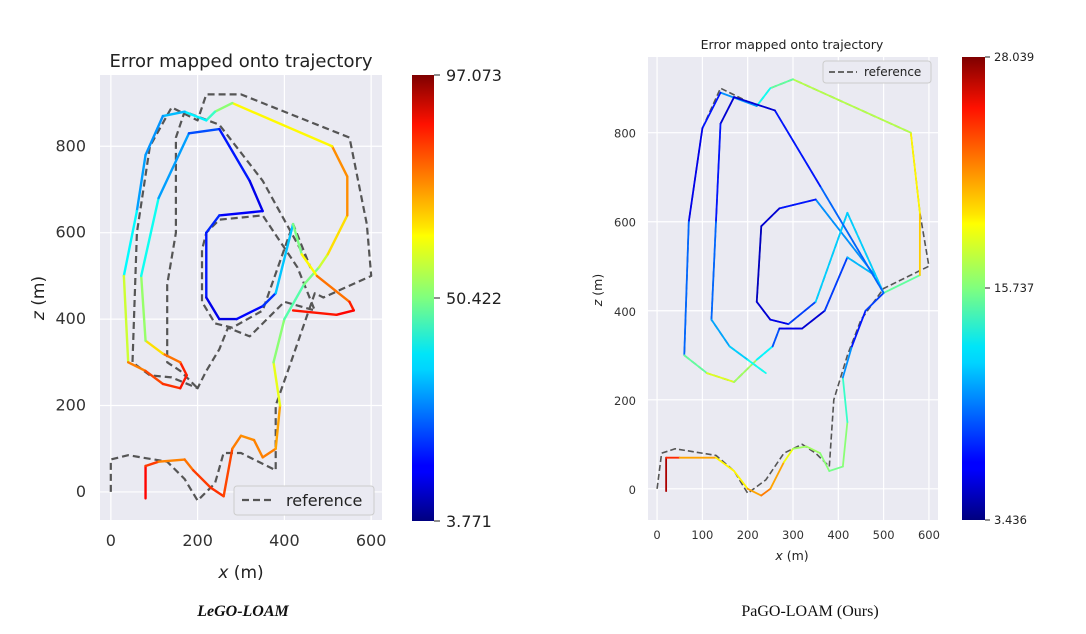  What do you see at coordinates (457, 298) in the screenshot?
I see `left-colorbar: 97.073 50.422 3.771` at bounding box center [457, 298].